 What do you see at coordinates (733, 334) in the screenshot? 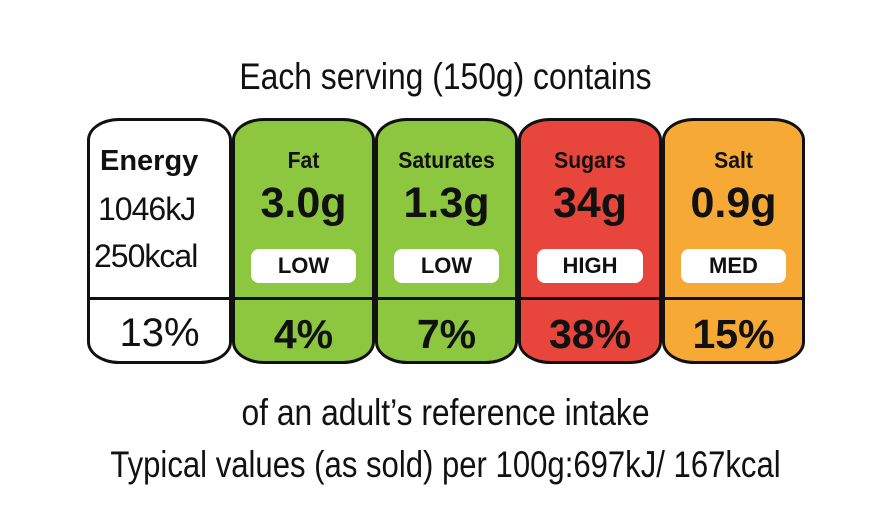
I see `nutrient-percent: 15%` at bounding box center [733, 334].